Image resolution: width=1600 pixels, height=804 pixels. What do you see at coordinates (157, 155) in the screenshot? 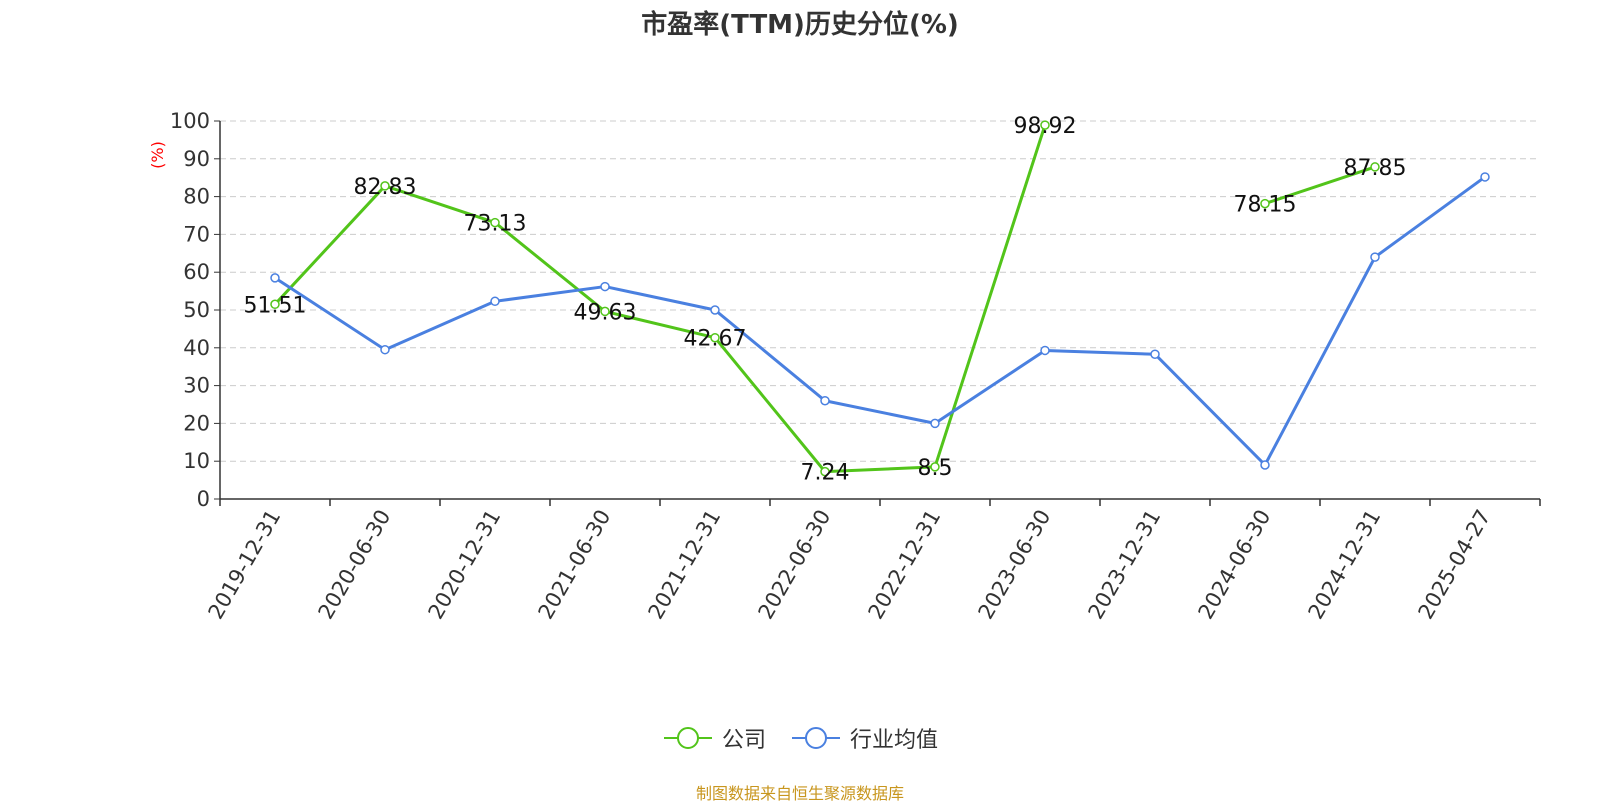
I see `y-axis-label: (%)` at bounding box center [157, 155].